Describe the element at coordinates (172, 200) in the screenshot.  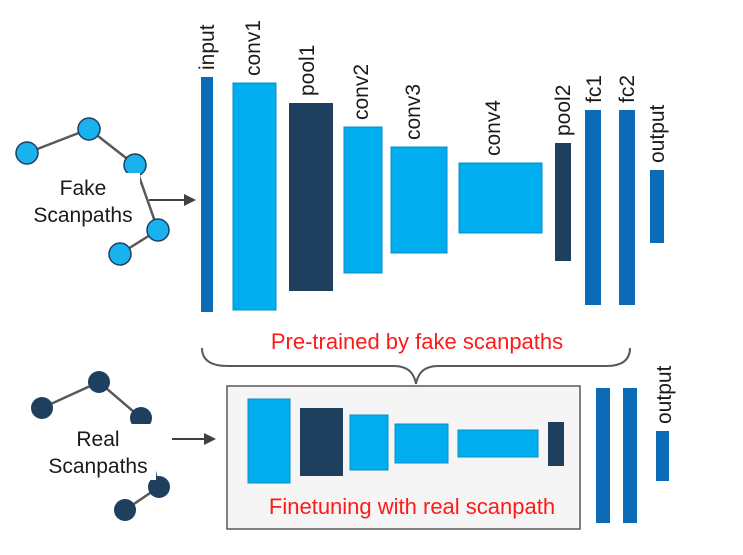
I see `fake-input-arrow` at that location.